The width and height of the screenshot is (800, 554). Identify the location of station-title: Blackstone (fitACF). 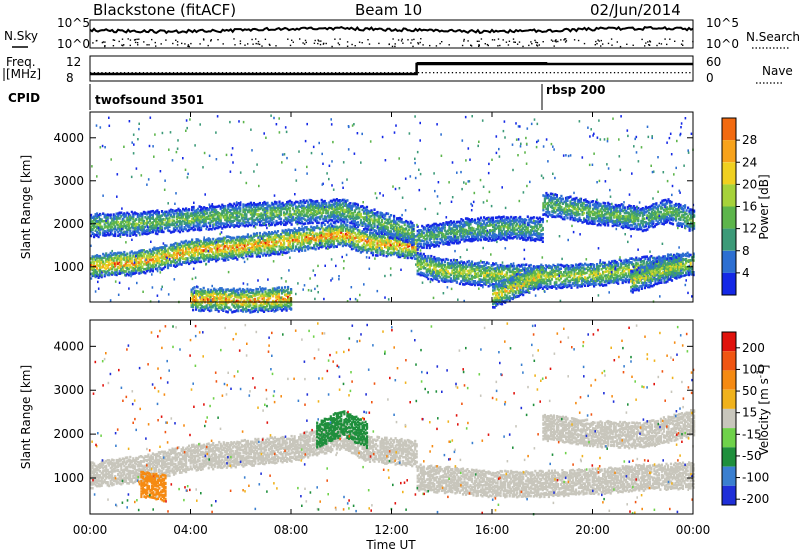
(164, 10).